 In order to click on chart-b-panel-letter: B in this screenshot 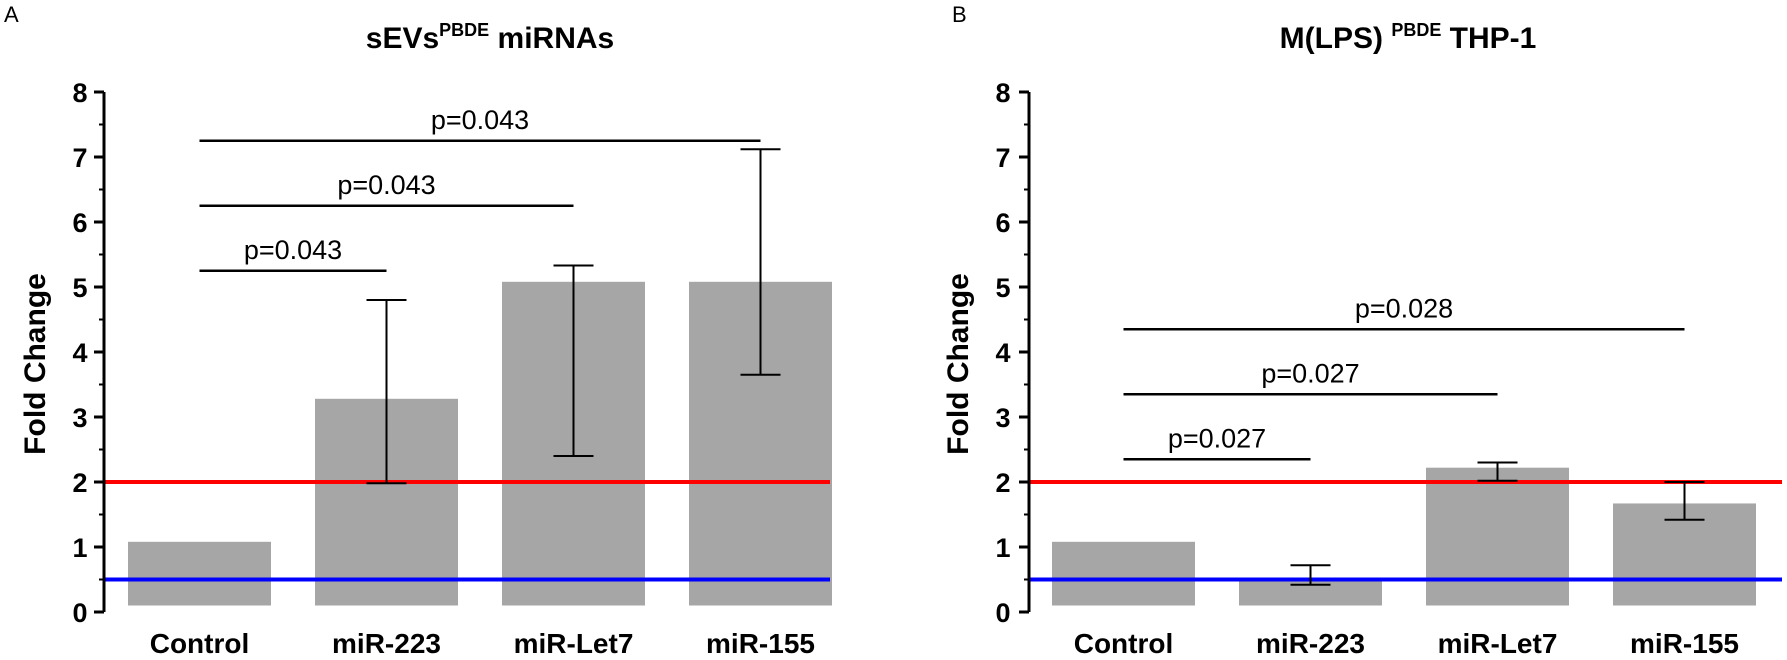, I will do `click(959, 14)`.